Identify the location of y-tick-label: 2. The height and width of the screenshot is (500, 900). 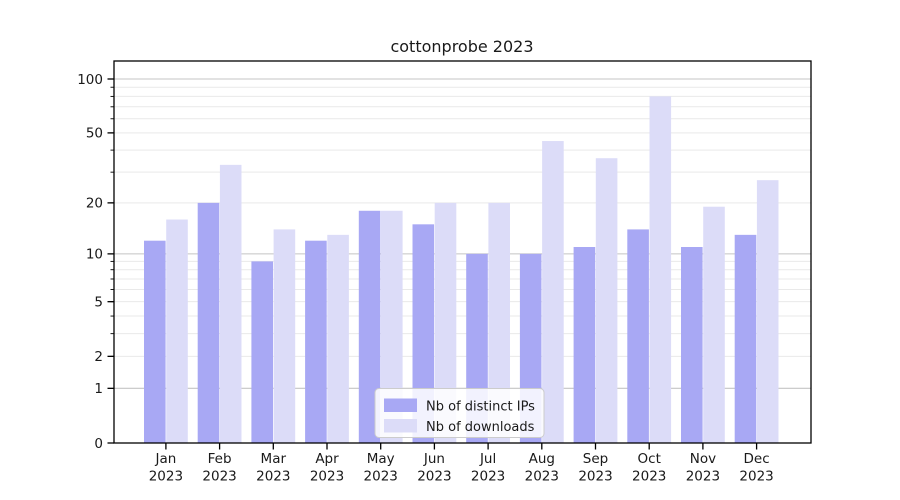
(98, 357).